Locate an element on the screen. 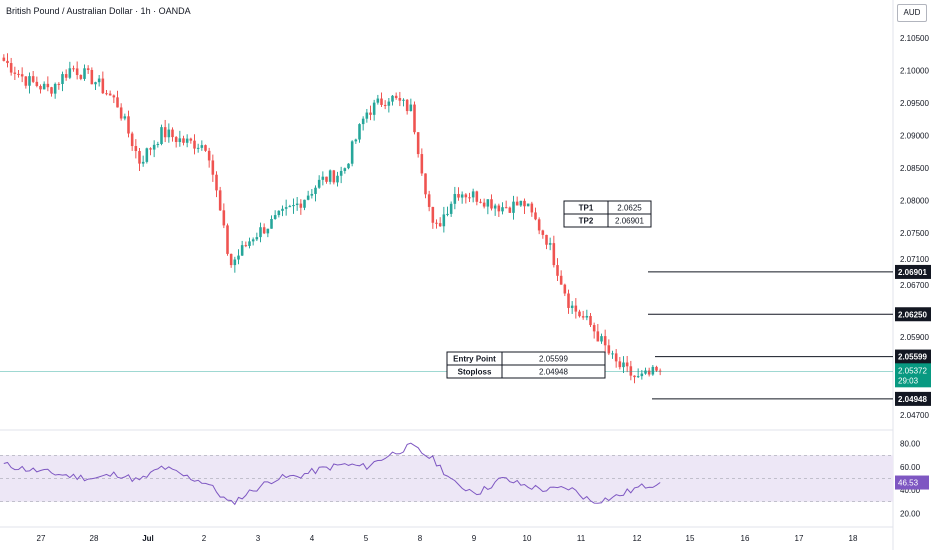  time-axis-label: 10 is located at coordinates (527, 538).